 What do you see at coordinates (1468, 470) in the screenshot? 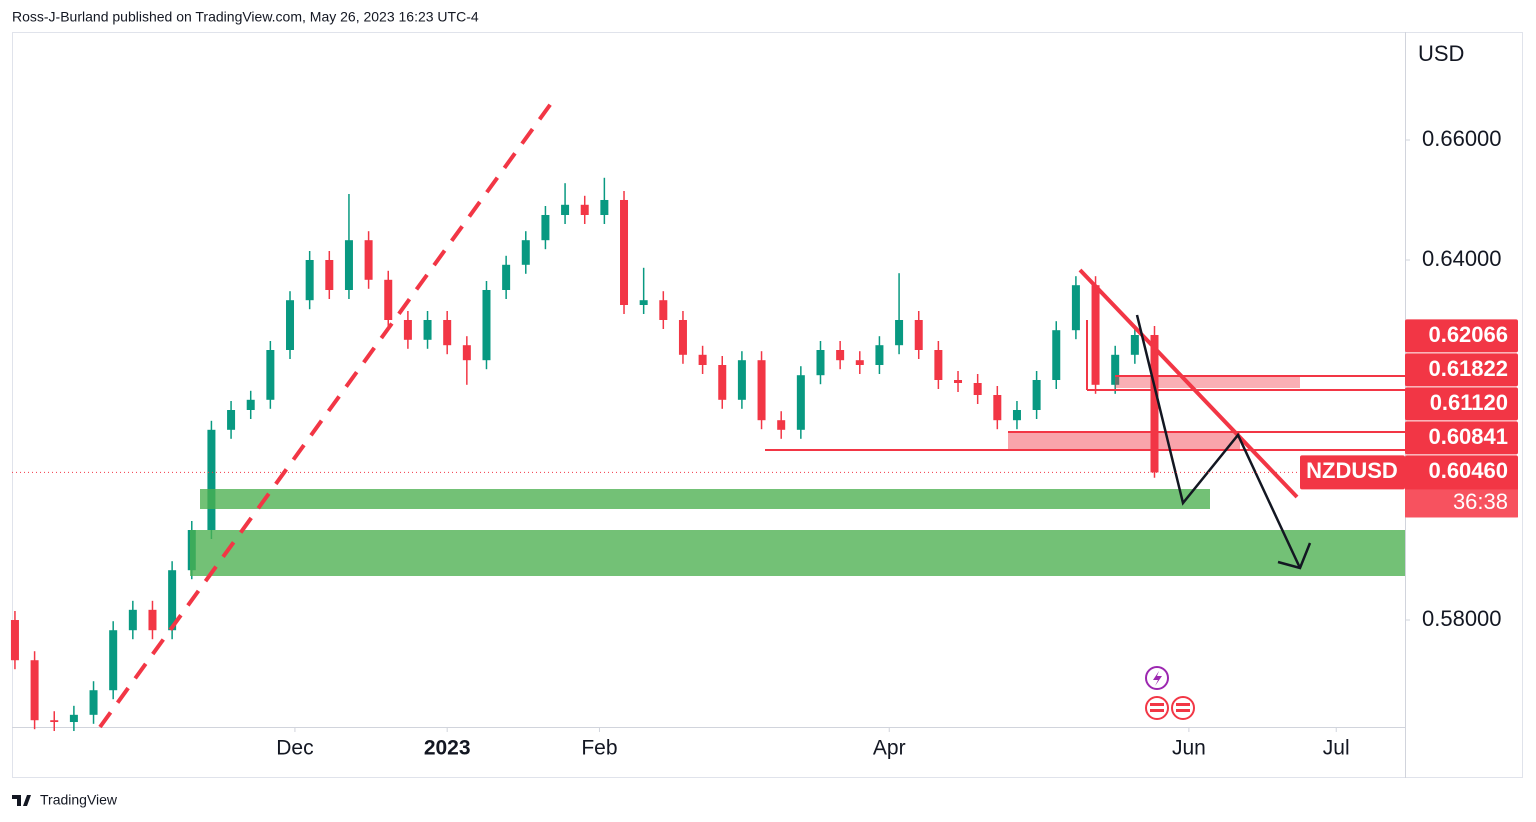
I see `last-price-label: 0.60460` at bounding box center [1468, 470].